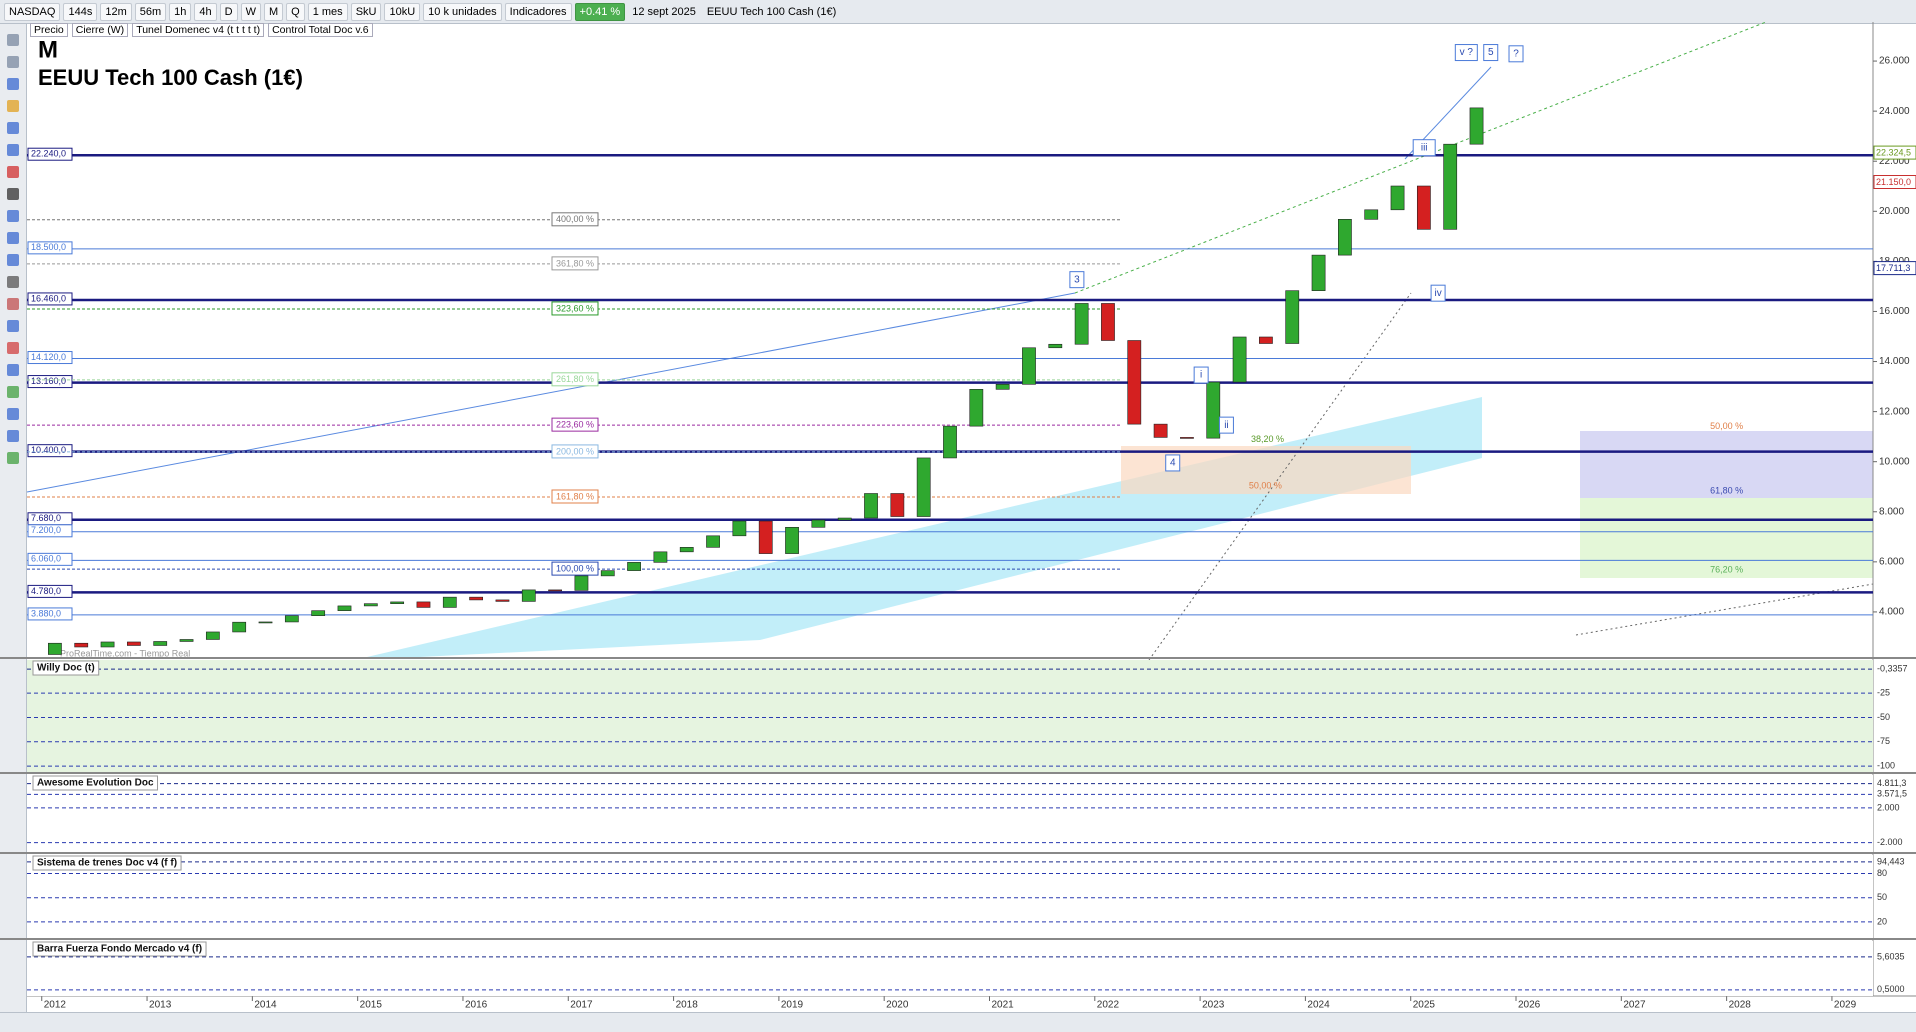 The height and width of the screenshot is (1032, 1916). What do you see at coordinates (1201, 375) in the screenshot?
I see `wave-label: i` at bounding box center [1201, 375].